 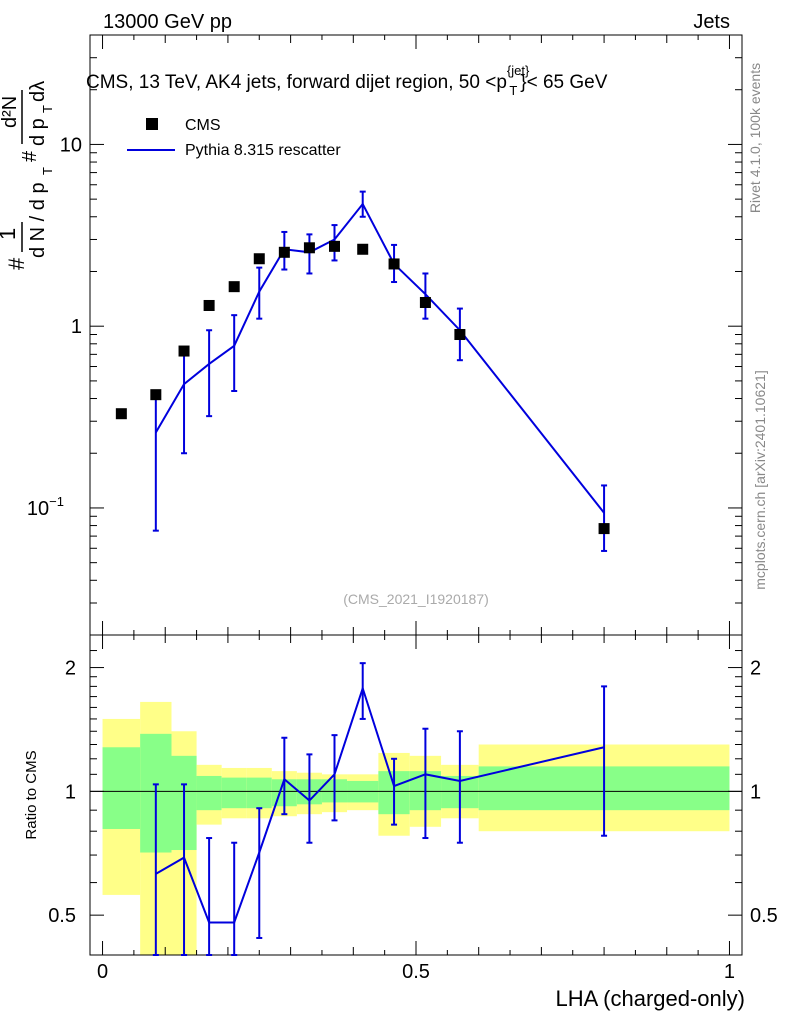 What do you see at coordinates (518, 70) in the screenshot?
I see `title-sup: {jet}` at bounding box center [518, 70].